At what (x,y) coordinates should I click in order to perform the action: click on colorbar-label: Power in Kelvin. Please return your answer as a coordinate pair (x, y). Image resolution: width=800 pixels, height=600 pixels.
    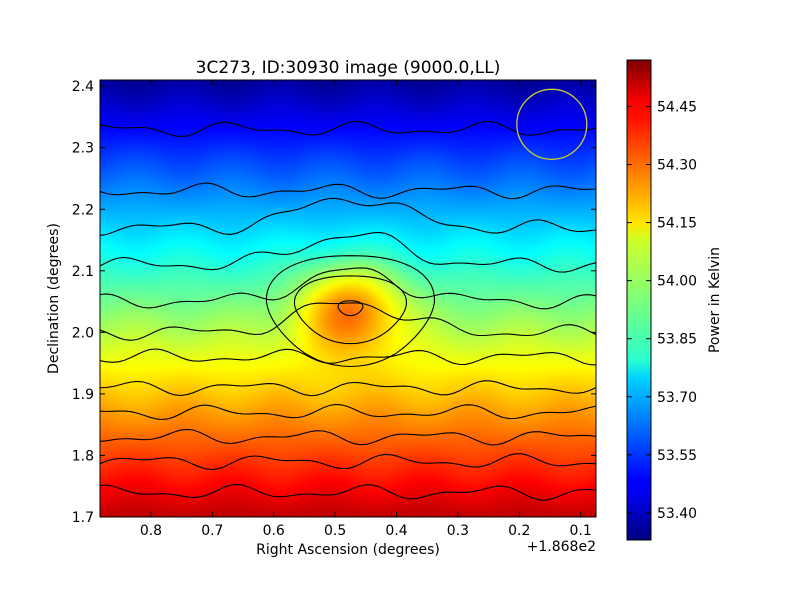
    Looking at the image, I should click on (715, 300).